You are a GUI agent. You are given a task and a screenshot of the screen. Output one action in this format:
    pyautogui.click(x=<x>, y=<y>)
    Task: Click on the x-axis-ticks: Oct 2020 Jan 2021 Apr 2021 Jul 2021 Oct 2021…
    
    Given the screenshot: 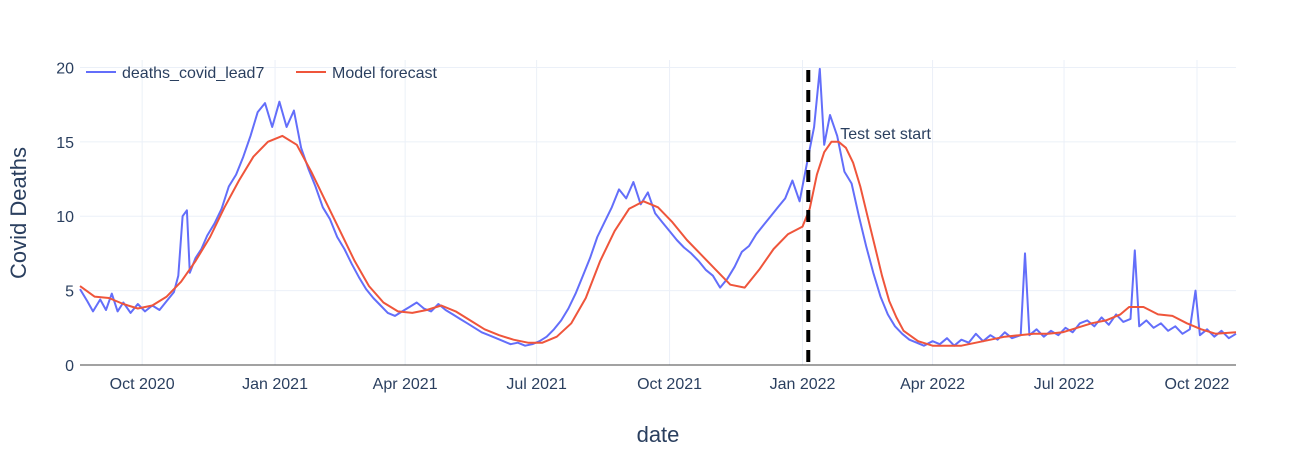 What is the action you would take?
    pyautogui.click(x=670, y=384)
    